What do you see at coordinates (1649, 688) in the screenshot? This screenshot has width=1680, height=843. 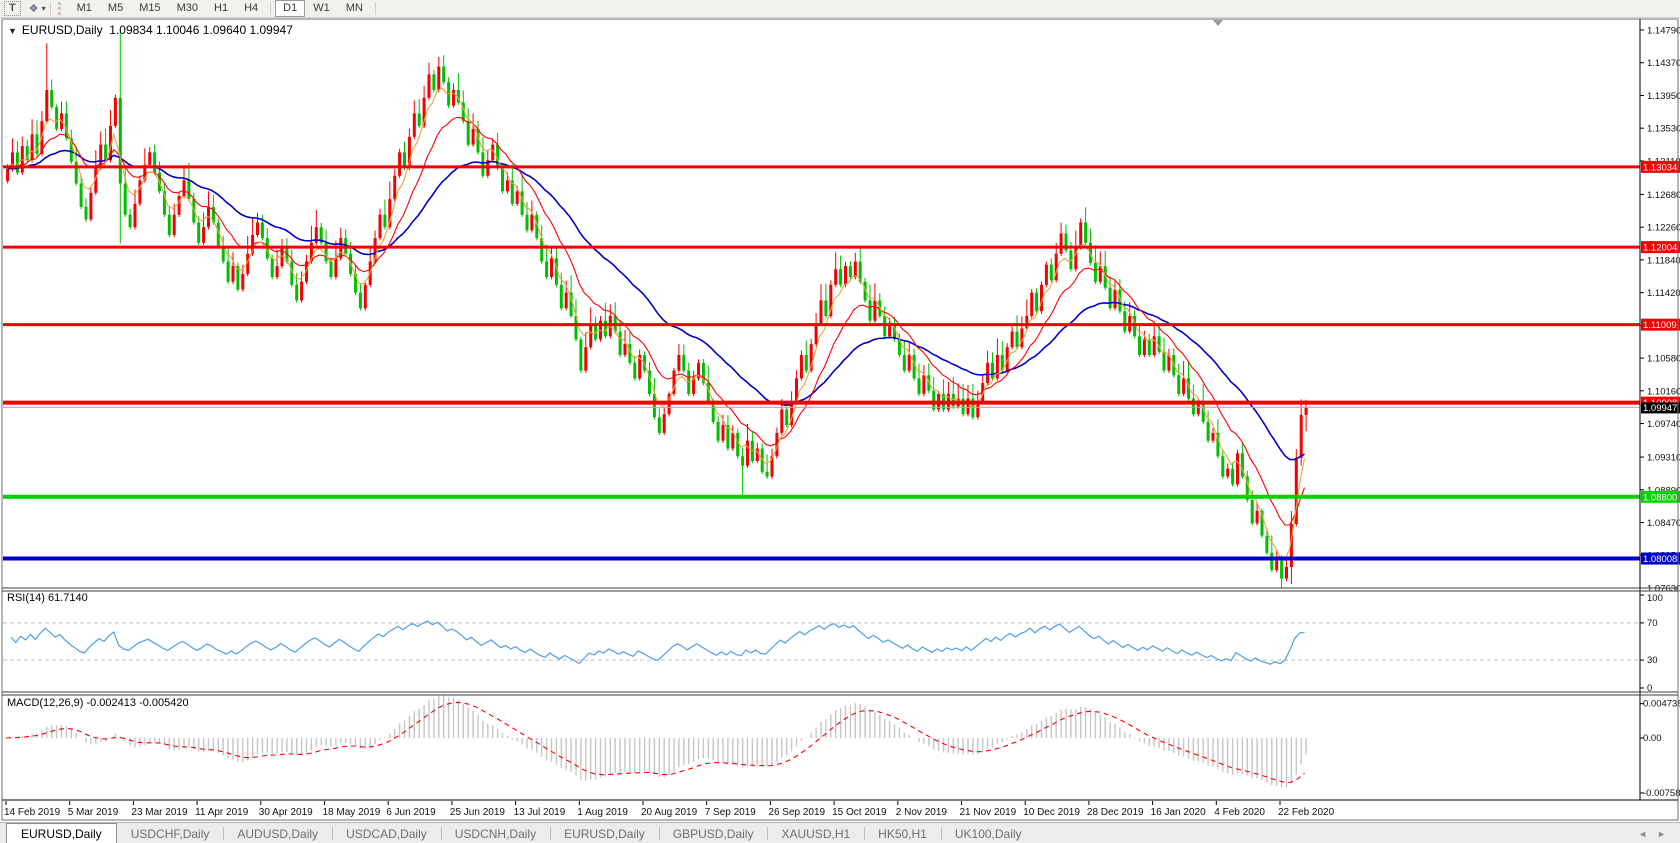 I see `rsi-axis-label: 0` at bounding box center [1649, 688].